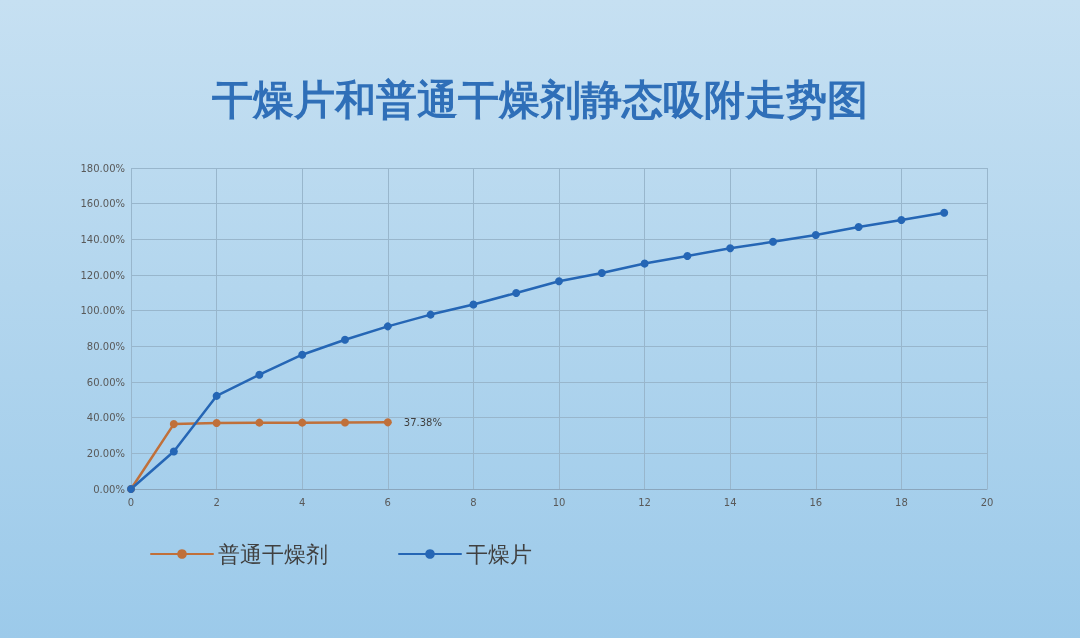  Describe the element at coordinates (131, 502) in the screenshot. I see `x-tick-label: 0` at that location.